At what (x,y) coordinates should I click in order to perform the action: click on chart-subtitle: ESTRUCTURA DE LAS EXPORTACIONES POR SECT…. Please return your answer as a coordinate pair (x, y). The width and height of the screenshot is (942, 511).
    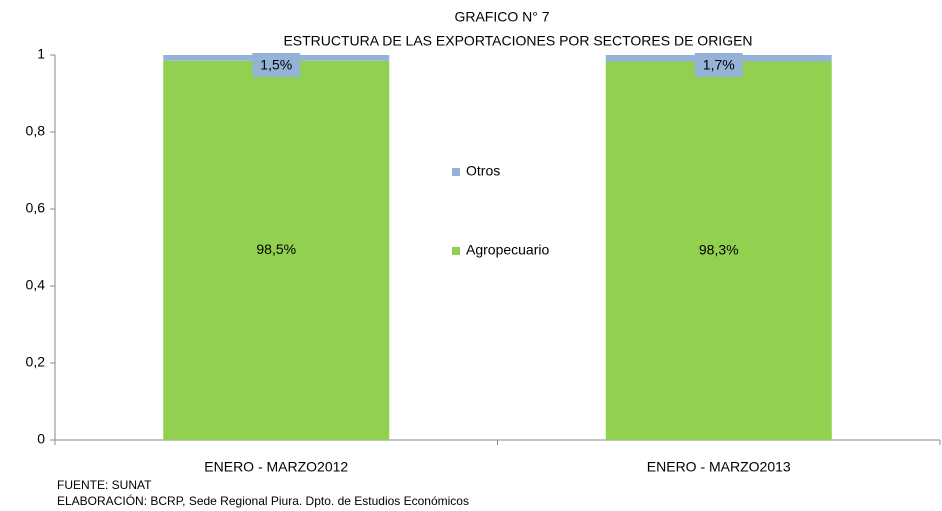
    Looking at the image, I should click on (517, 41).